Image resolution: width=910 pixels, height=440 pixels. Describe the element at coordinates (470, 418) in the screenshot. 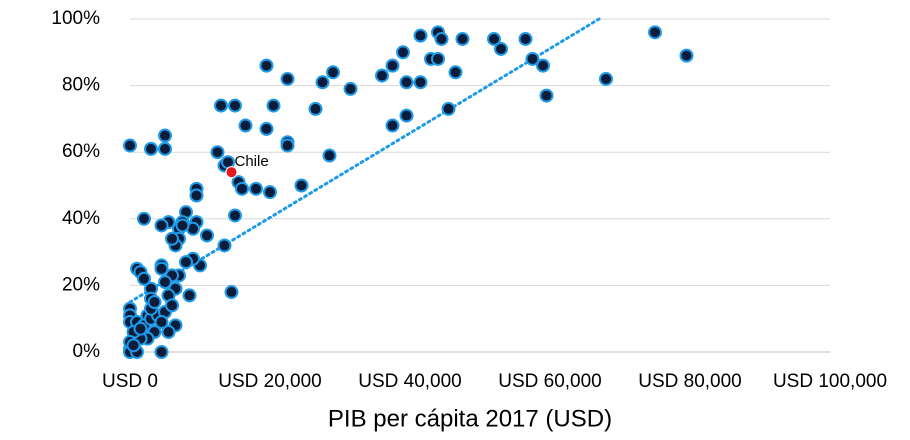

I see `x-axis-title: PIB per cápita 2017 (USD)` at that location.